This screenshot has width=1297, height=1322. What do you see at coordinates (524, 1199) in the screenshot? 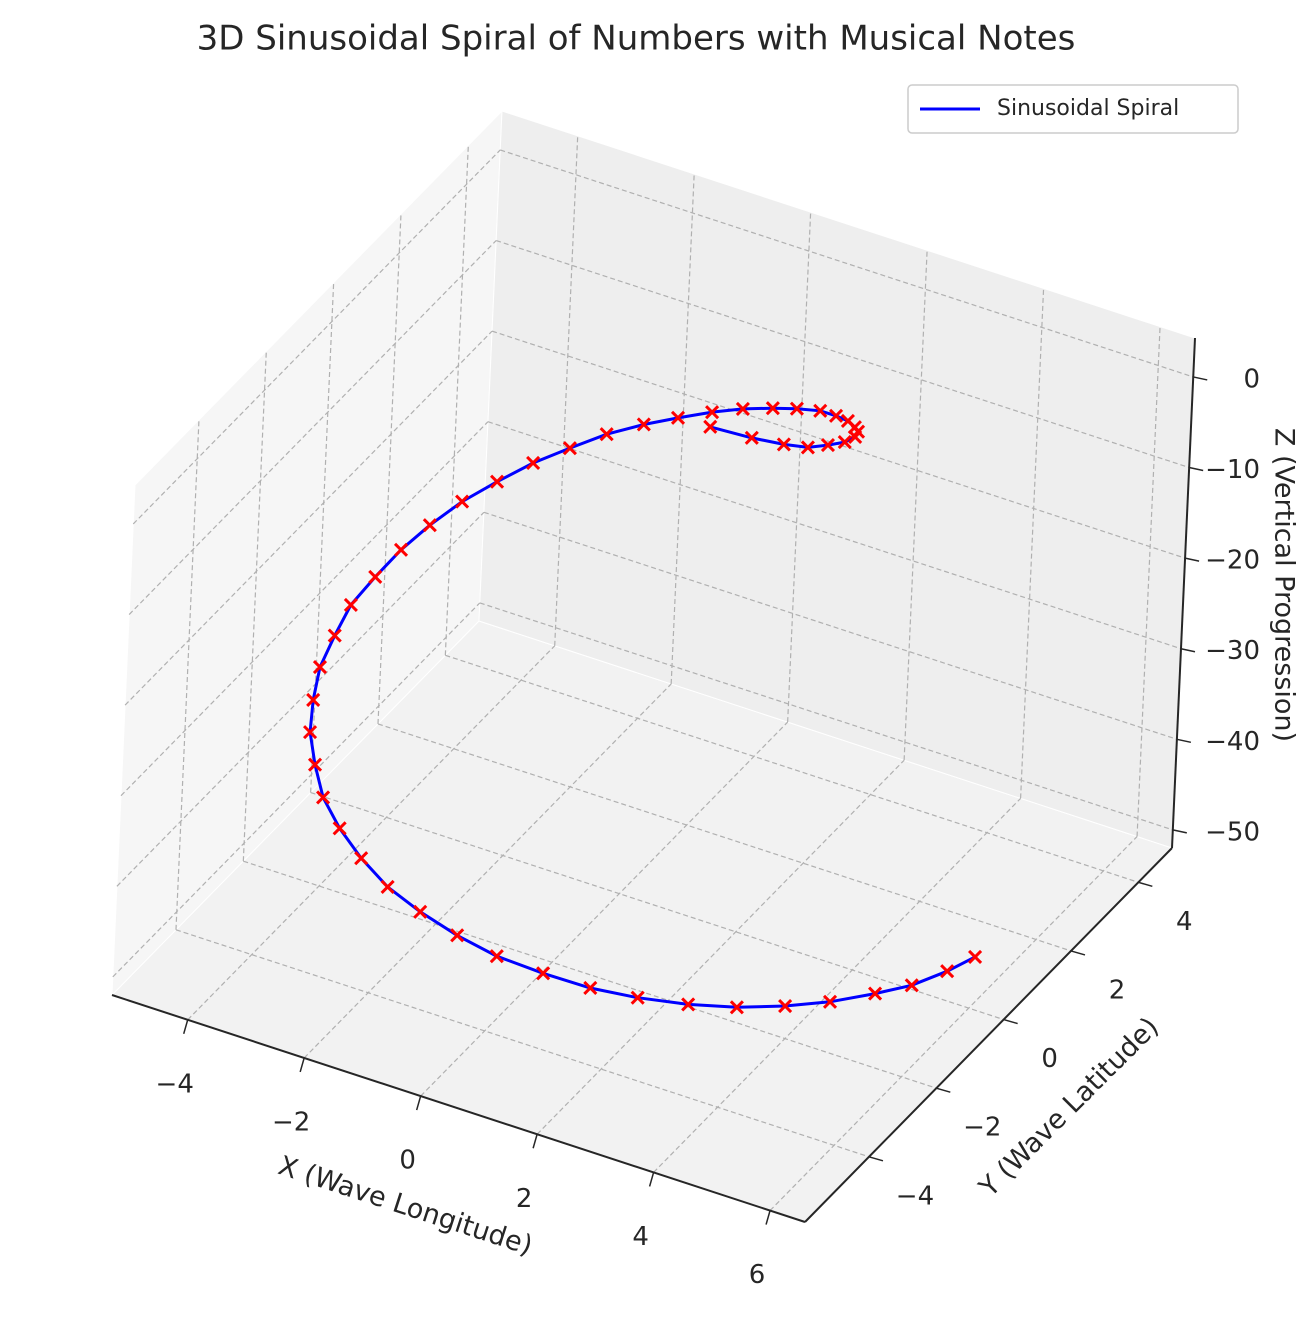
I see `x-tick-label: 2` at bounding box center [524, 1199].